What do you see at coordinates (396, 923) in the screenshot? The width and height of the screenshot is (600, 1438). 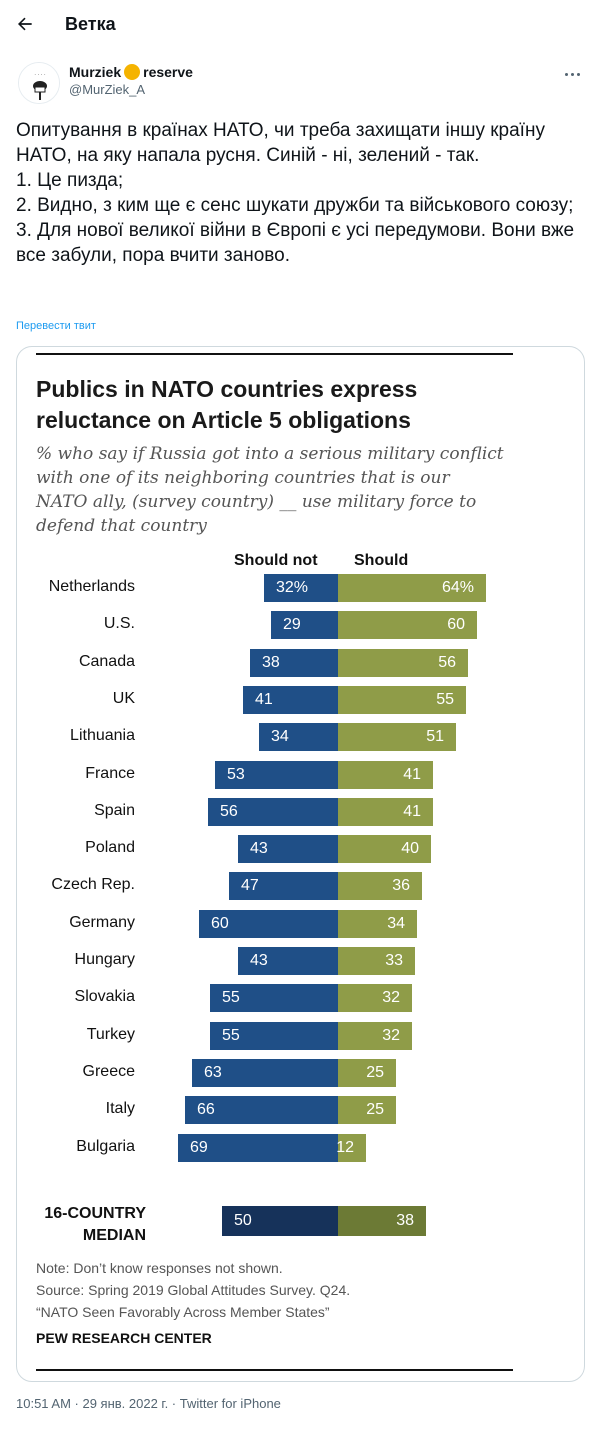 I see `bar-value-should: 34` at bounding box center [396, 923].